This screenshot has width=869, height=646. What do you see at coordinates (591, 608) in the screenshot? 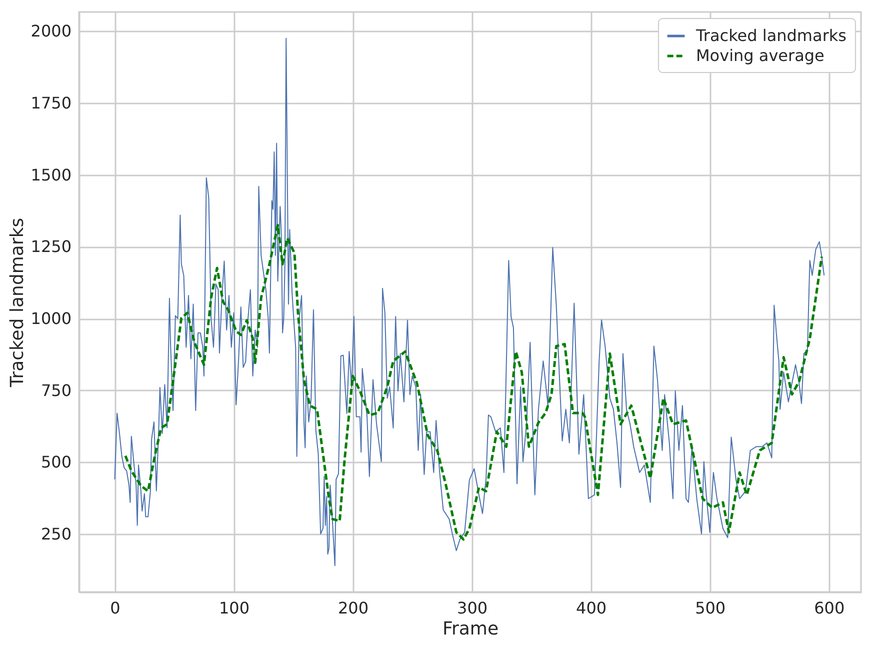
I see `x-tick-label: 400` at bounding box center [591, 608].